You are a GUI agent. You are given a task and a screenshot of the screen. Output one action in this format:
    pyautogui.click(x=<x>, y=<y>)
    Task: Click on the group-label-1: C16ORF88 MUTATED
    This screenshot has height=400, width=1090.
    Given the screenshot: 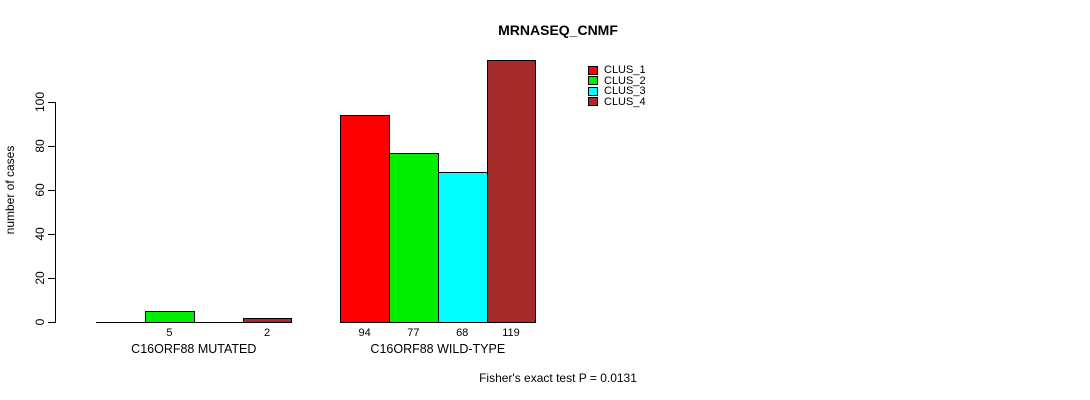 What is the action you would take?
    pyautogui.click(x=194, y=349)
    